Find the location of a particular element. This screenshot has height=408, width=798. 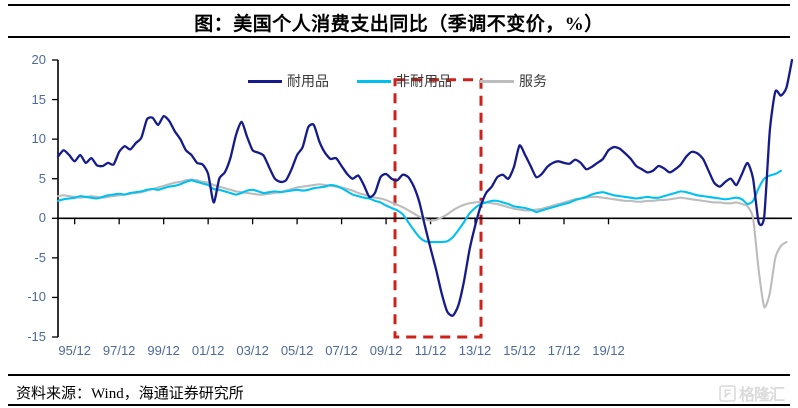

x-axis-label: 03/12 is located at coordinates (252, 350).